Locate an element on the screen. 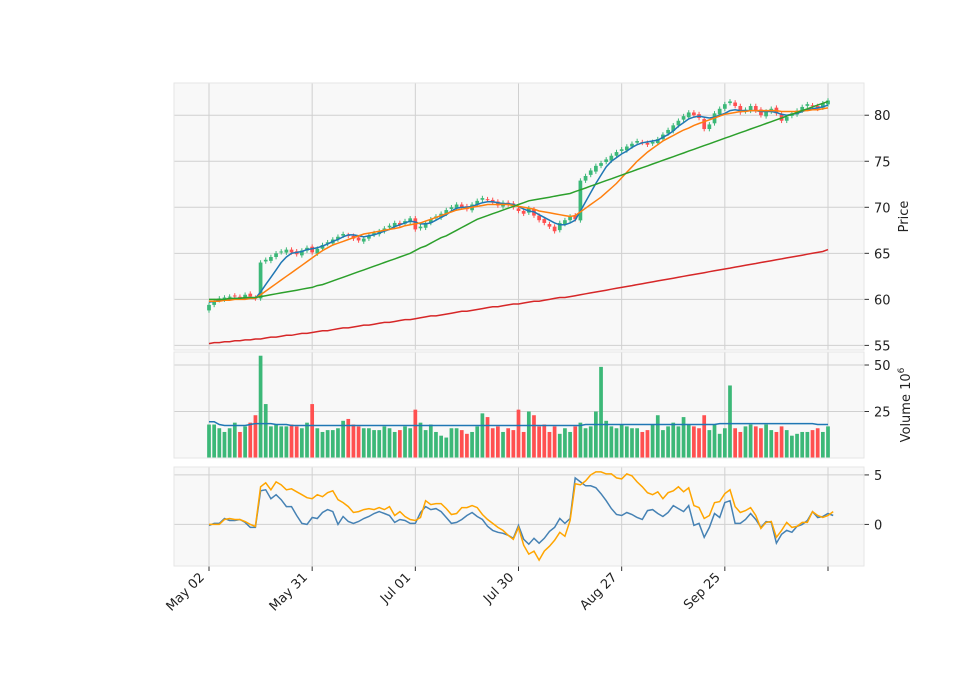 This screenshot has width=960, height=690. volume-tick-label: 50 is located at coordinates (882, 366).